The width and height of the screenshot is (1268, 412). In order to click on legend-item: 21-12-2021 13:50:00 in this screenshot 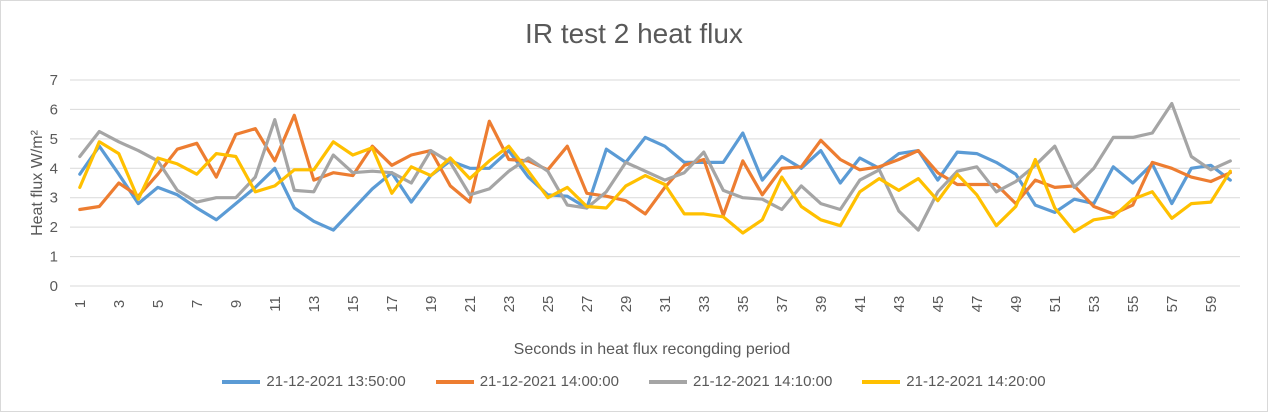, I will do `click(314, 381)`.